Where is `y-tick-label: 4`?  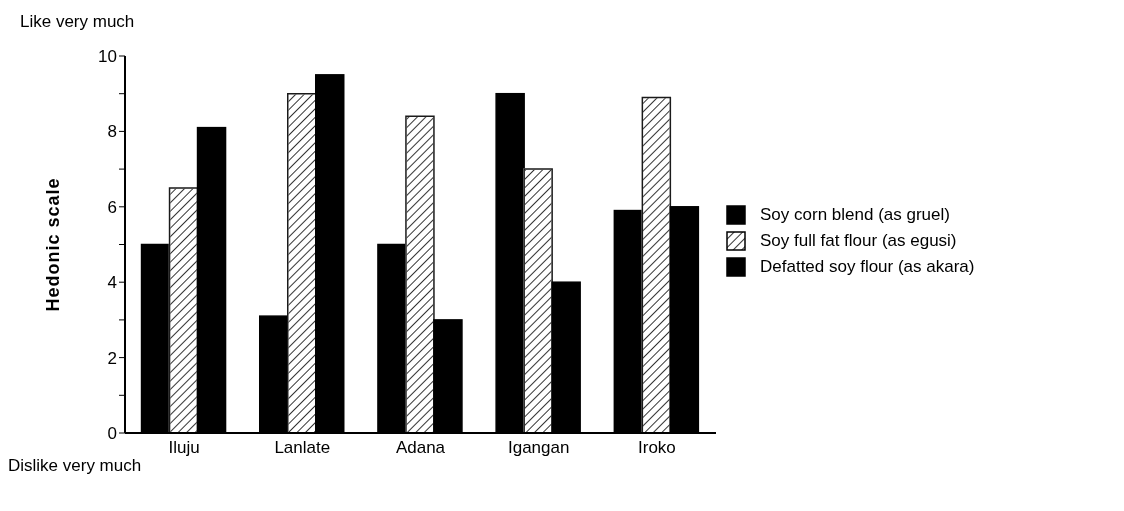
y-tick-label: 4 is located at coordinates (112, 283).